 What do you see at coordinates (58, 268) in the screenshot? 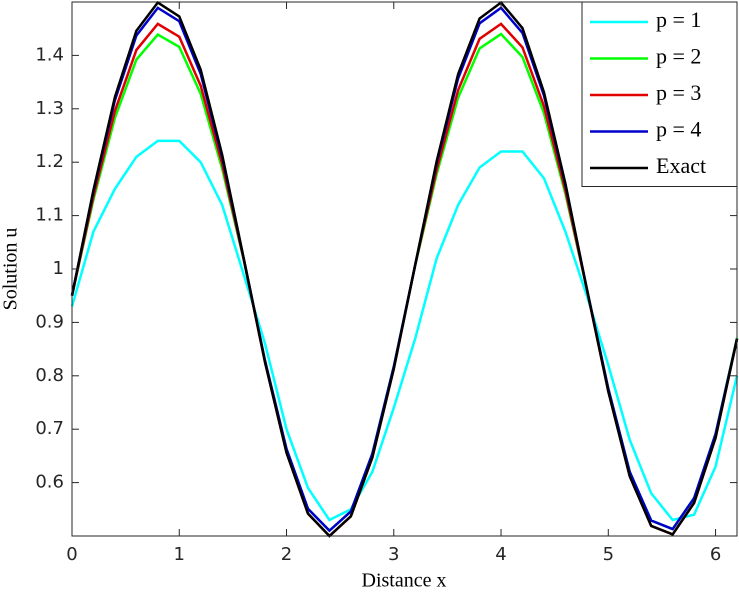
I see `y-tick-label: 1` at bounding box center [58, 268].